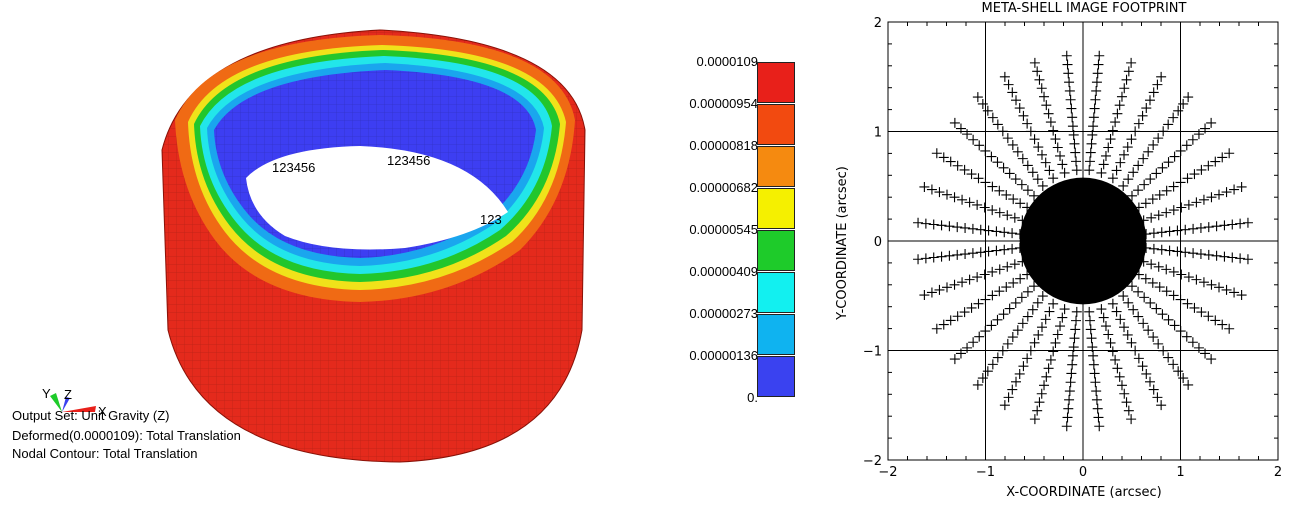  Describe the element at coordinates (878, 23) in the screenshot. I see `y-tick-label: 2` at that location.